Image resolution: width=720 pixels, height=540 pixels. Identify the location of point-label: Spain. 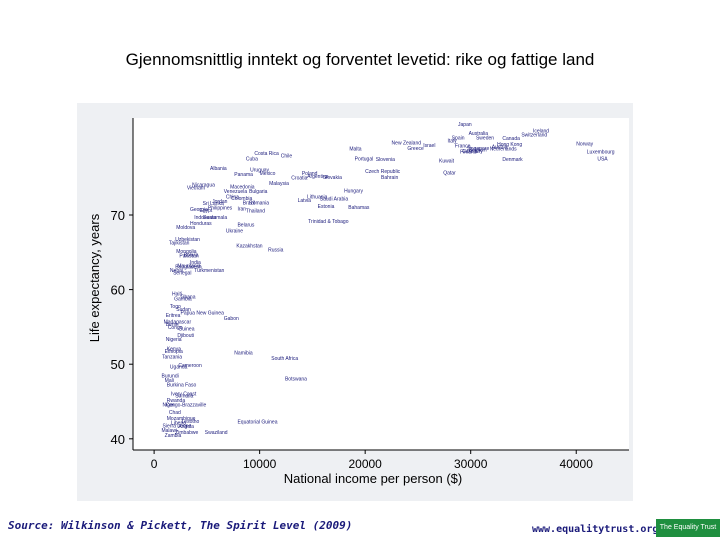
(458, 138).